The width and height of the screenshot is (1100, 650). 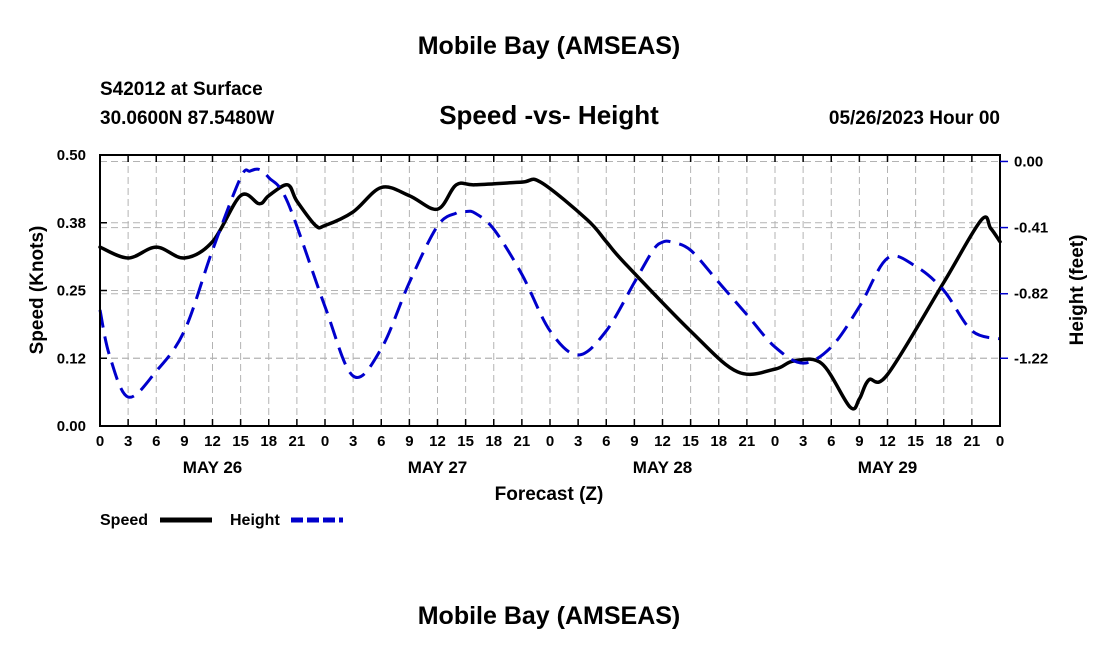 What do you see at coordinates (549, 115) in the screenshot?
I see `chart-title: Speed -vs- Height` at bounding box center [549, 115].